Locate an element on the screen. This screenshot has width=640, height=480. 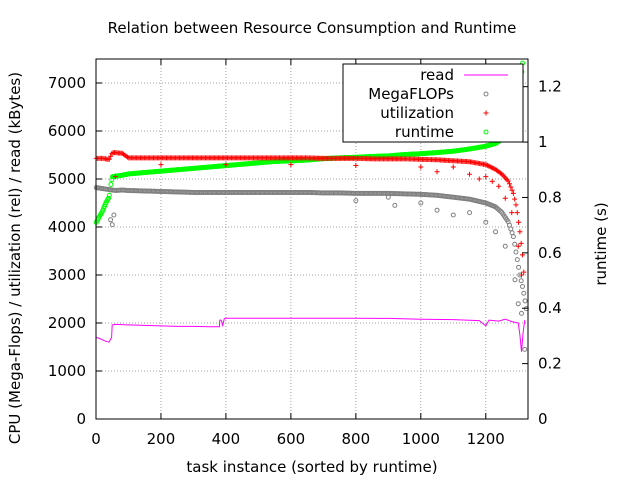
y2-tick-label: 0.6 is located at coordinates (550, 253).